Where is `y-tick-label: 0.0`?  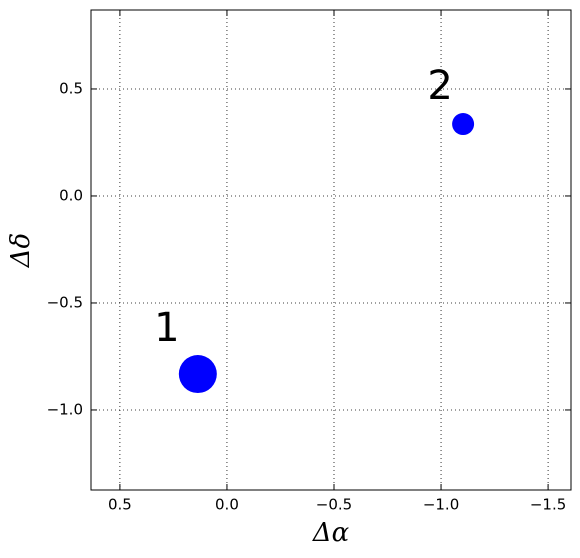
y-tick-label: 0.0 is located at coordinates (71, 195).